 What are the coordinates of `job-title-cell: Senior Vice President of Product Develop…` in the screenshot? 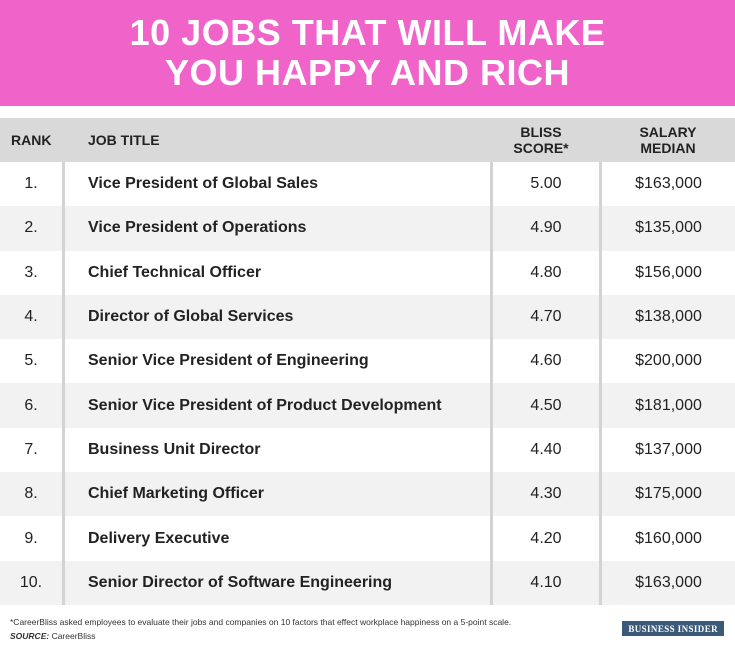 It's located at (265, 405).